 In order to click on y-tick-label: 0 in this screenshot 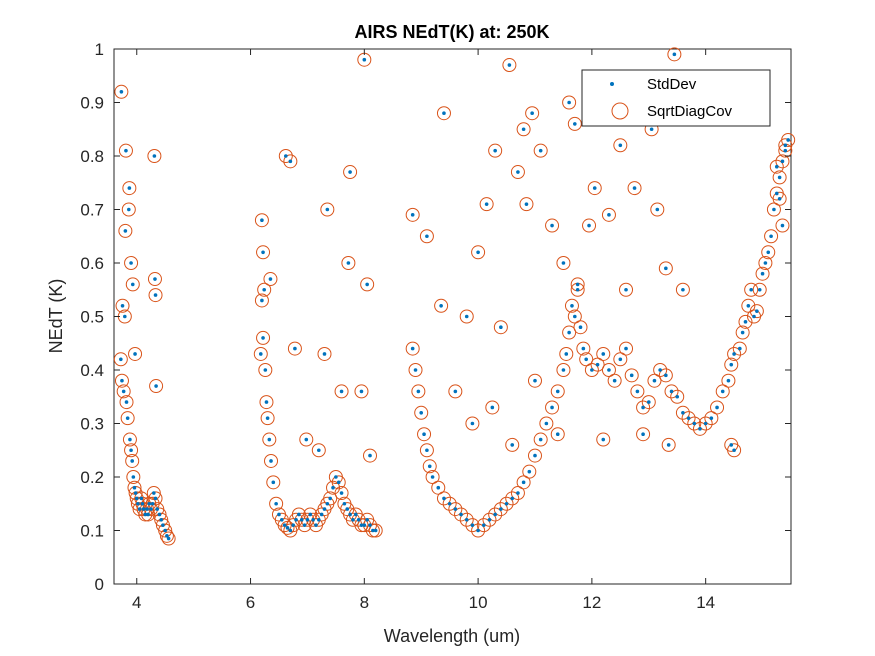, I will do `click(99, 584)`.